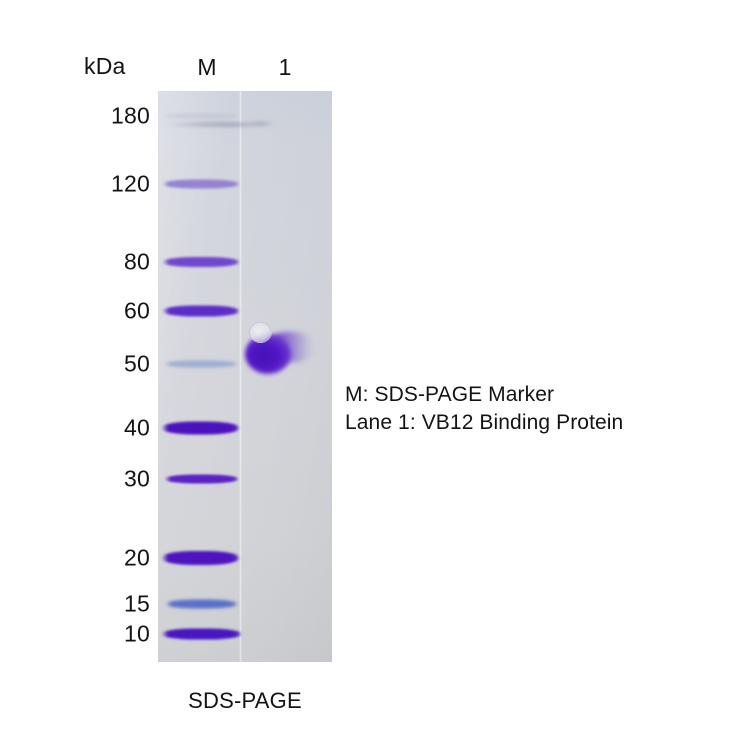 This screenshot has height=742, width=756. Describe the element at coordinates (119, 371) in the screenshot. I see `molecular-weight-scale: 180 120 80 60 50 40 30 20 15 10` at that location.